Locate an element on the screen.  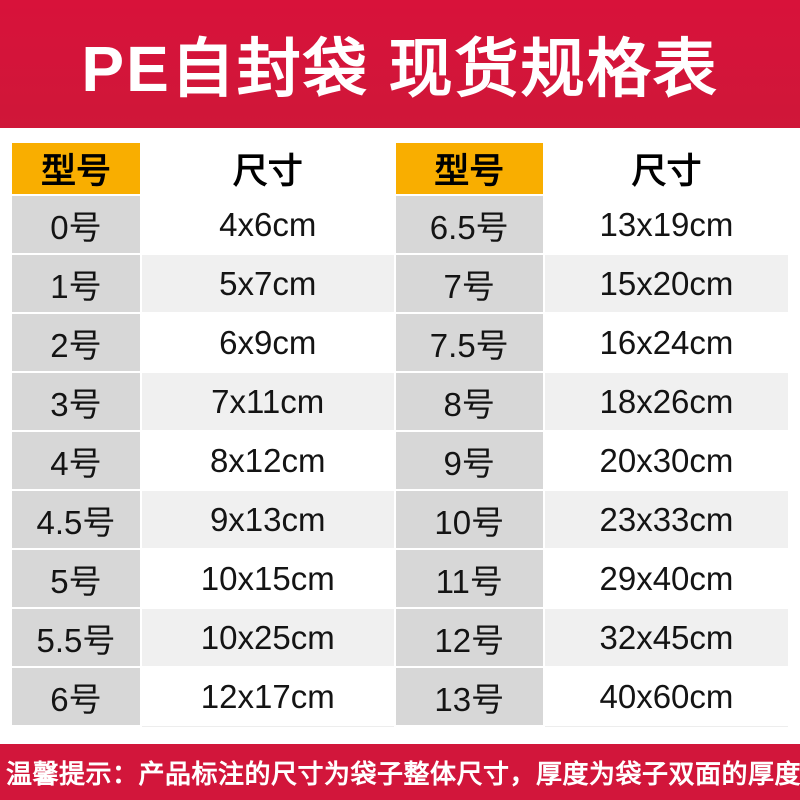
column-header-model-right: 型号 is located at coordinates (469, 168).